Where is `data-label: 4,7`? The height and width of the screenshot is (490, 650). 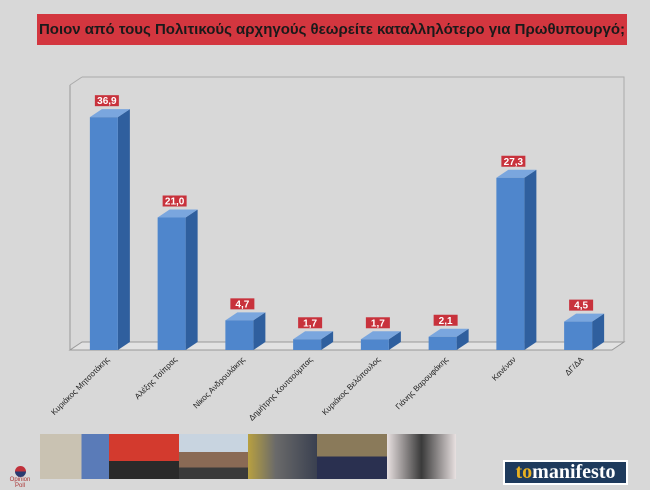
data-label: 4,7 is located at coordinates (242, 304).